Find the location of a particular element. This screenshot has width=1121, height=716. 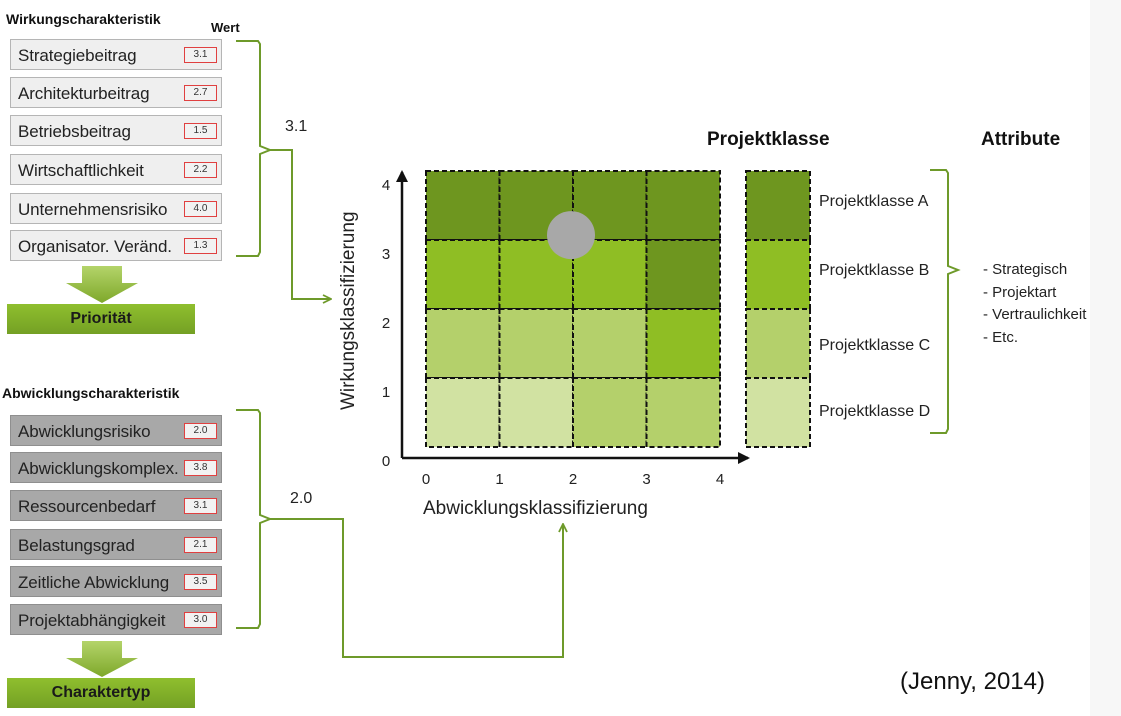

x-tick-label: 1 is located at coordinates (499, 479).